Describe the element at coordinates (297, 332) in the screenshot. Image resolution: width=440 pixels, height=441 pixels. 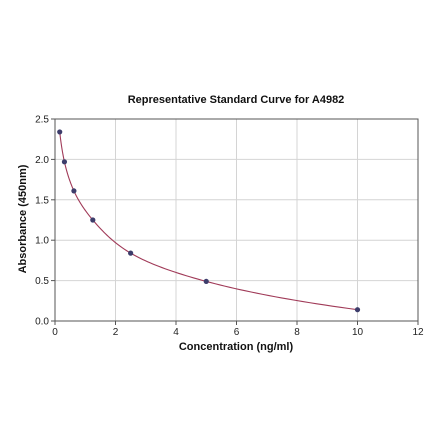
I see `x-tick-label: 8` at that location.